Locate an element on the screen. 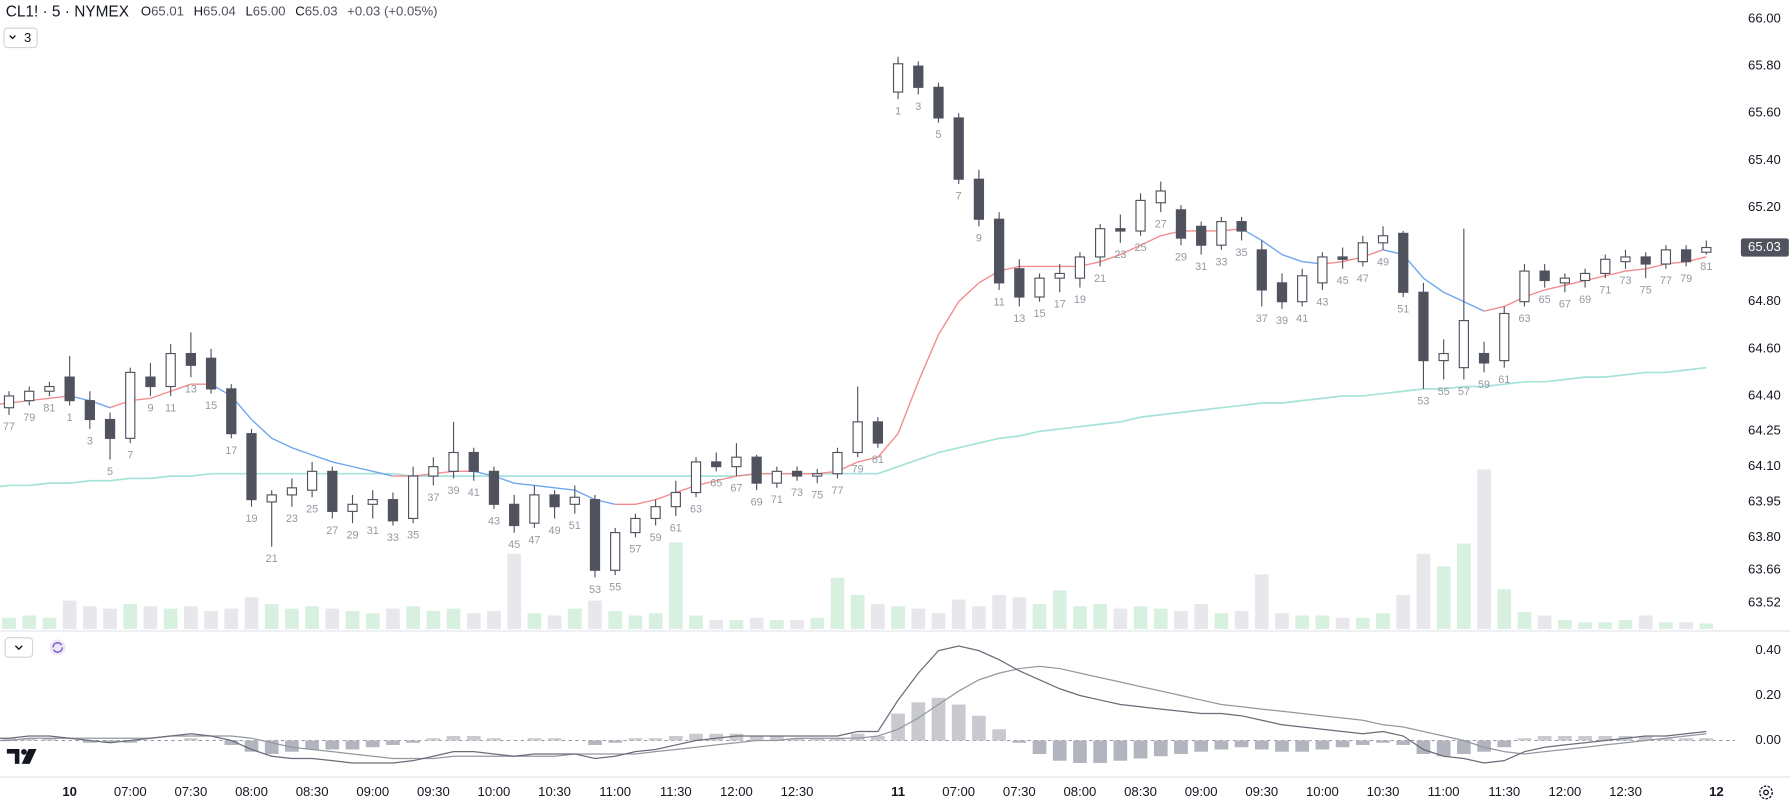 The image size is (1790, 804). collapse-button is located at coordinates (19, 647).